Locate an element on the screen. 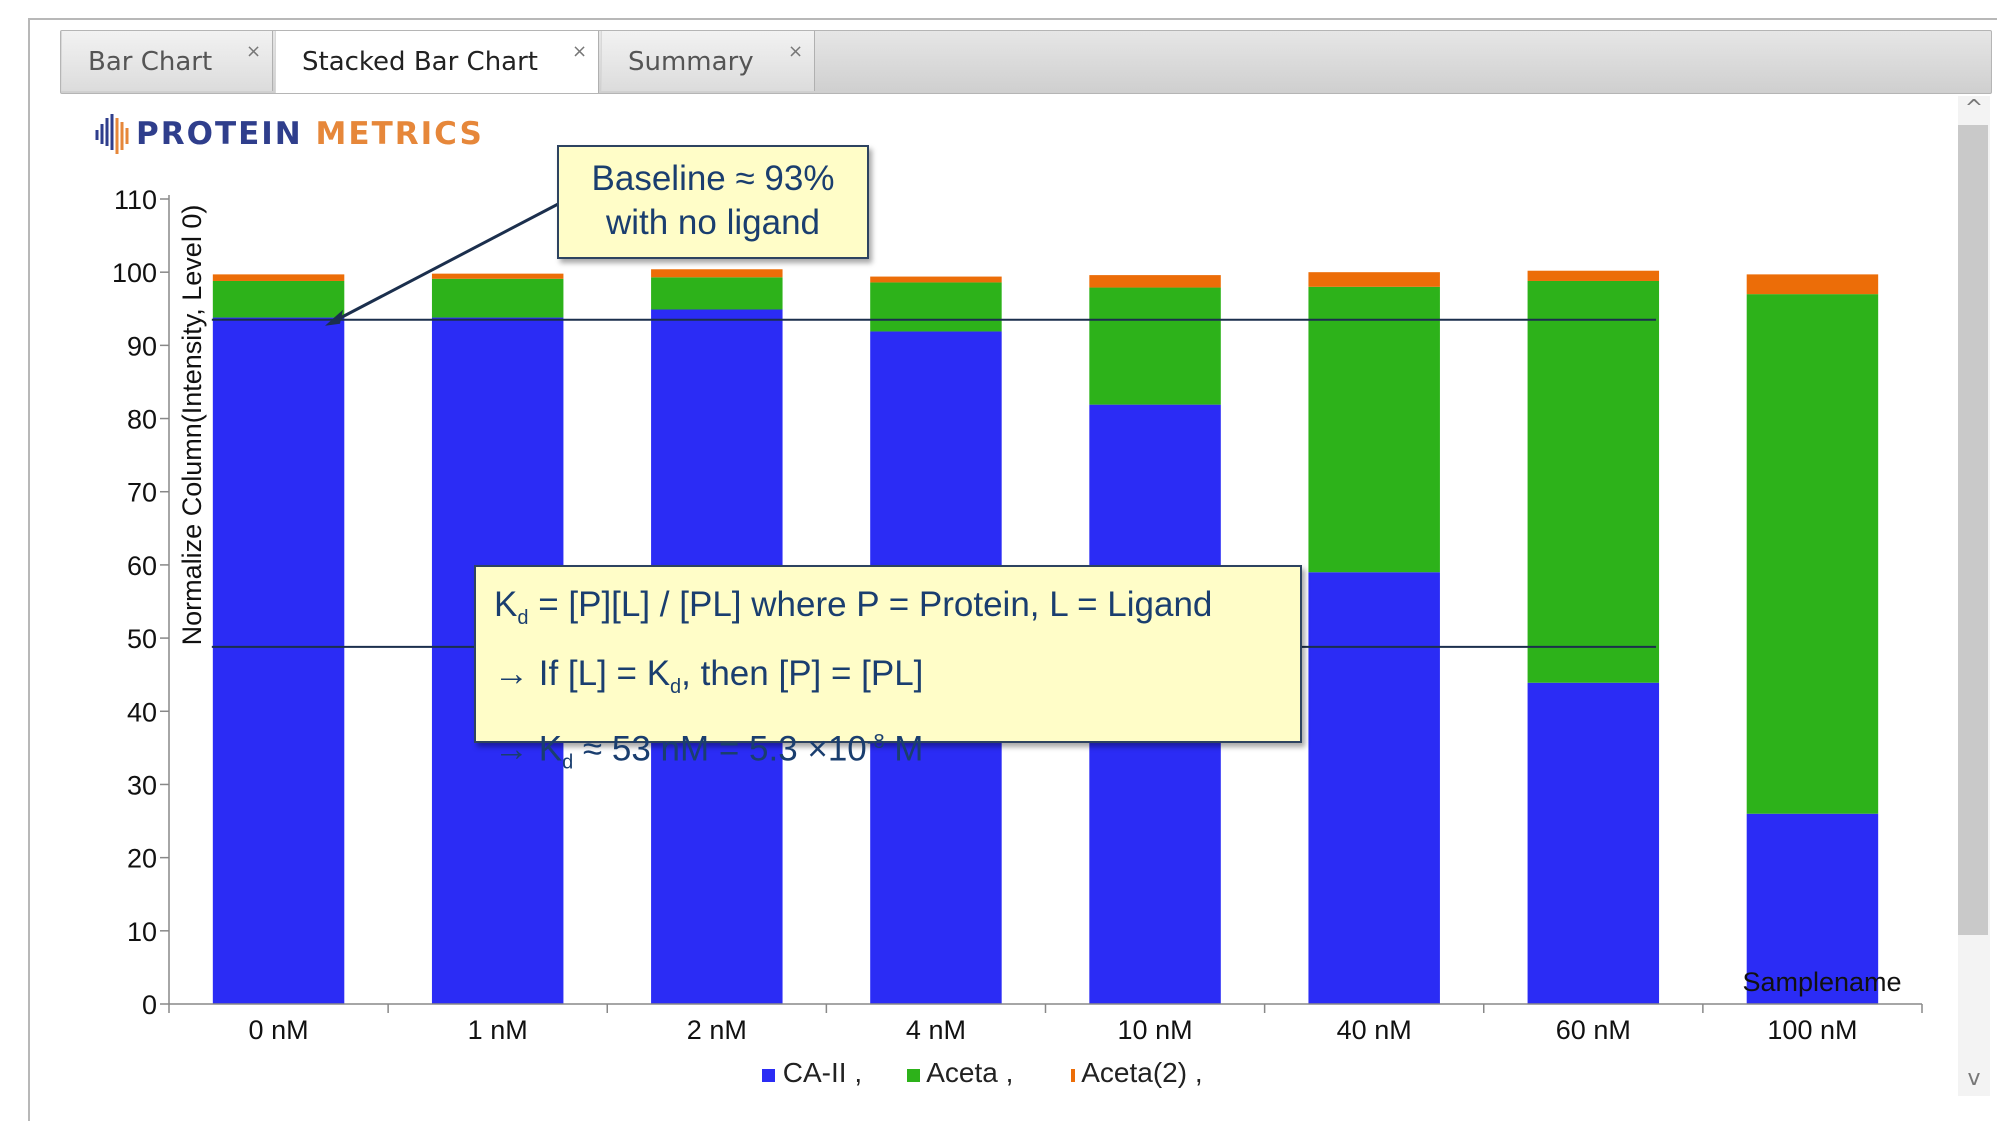 This screenshot has width=1997, height=1121. kd-text: , then [P] = [PL] is located at coordinates (802, 673).